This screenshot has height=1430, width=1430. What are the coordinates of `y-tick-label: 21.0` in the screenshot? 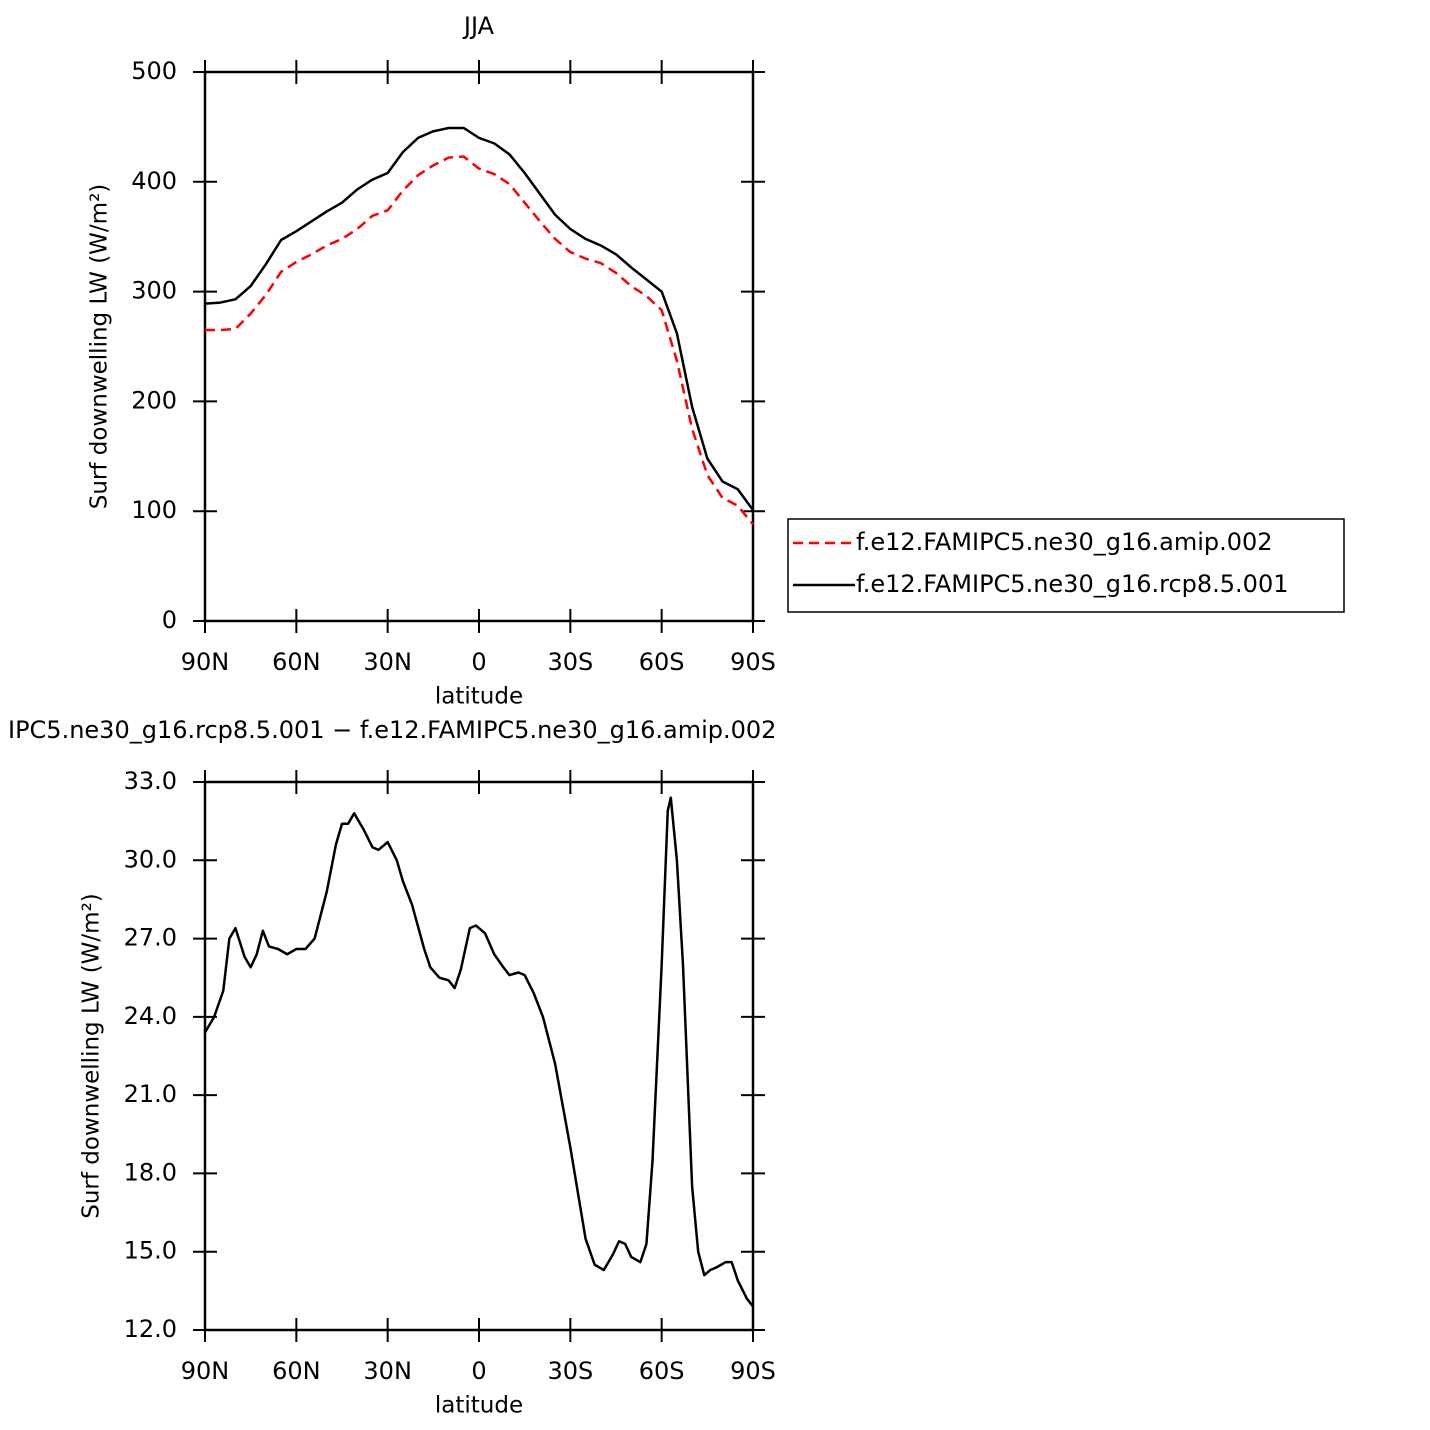 It's located at (150, 1094).